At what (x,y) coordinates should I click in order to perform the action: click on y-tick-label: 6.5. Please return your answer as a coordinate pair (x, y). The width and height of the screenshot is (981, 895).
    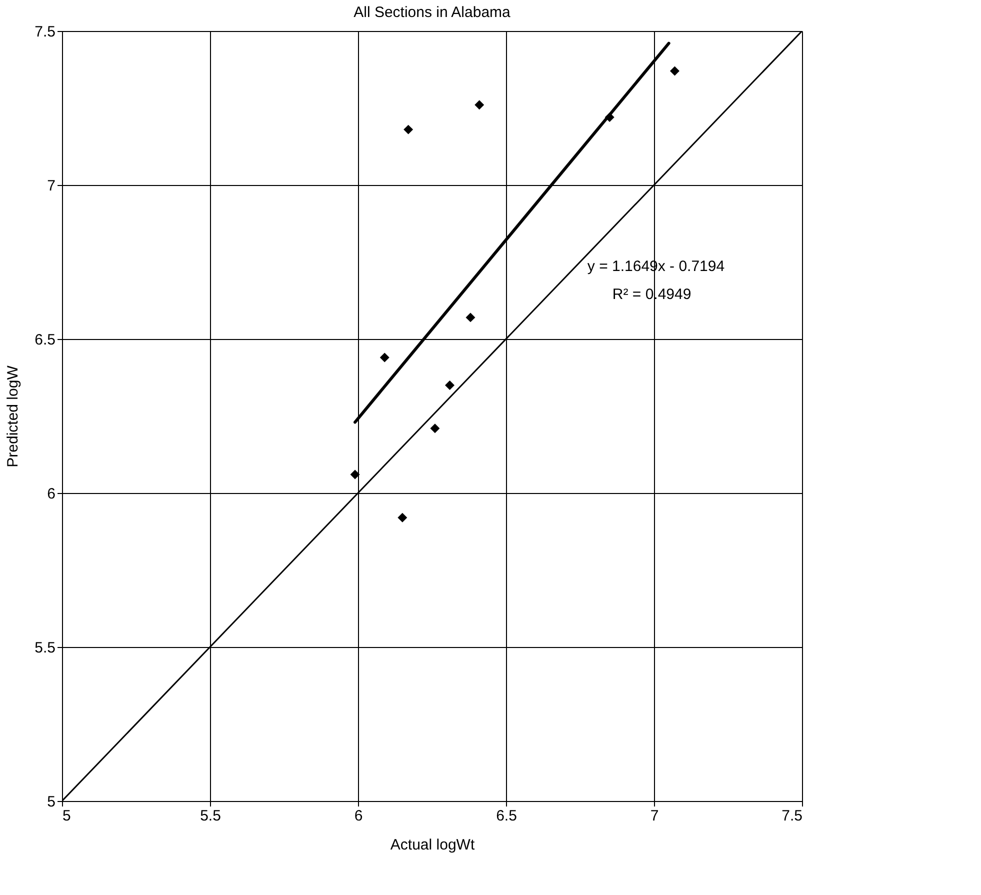
    Looking at the image, I should click on (45, 340).